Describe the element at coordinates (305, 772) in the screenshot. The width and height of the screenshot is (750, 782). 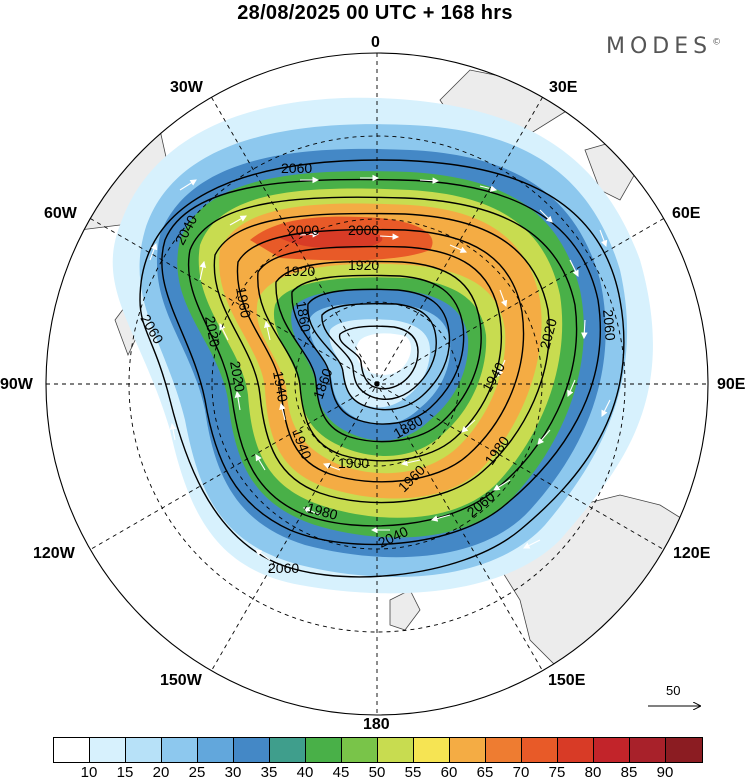
I see `colorbar-tick-label: 40` at that location.